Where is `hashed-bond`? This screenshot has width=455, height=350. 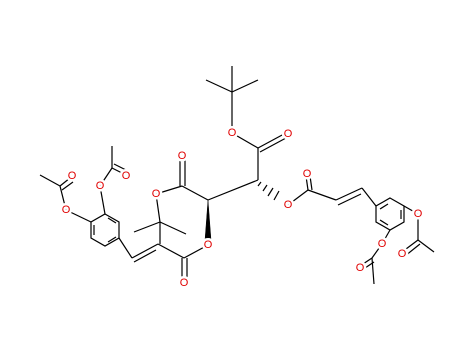
hashed-bond is located at coordinates (268, 191).